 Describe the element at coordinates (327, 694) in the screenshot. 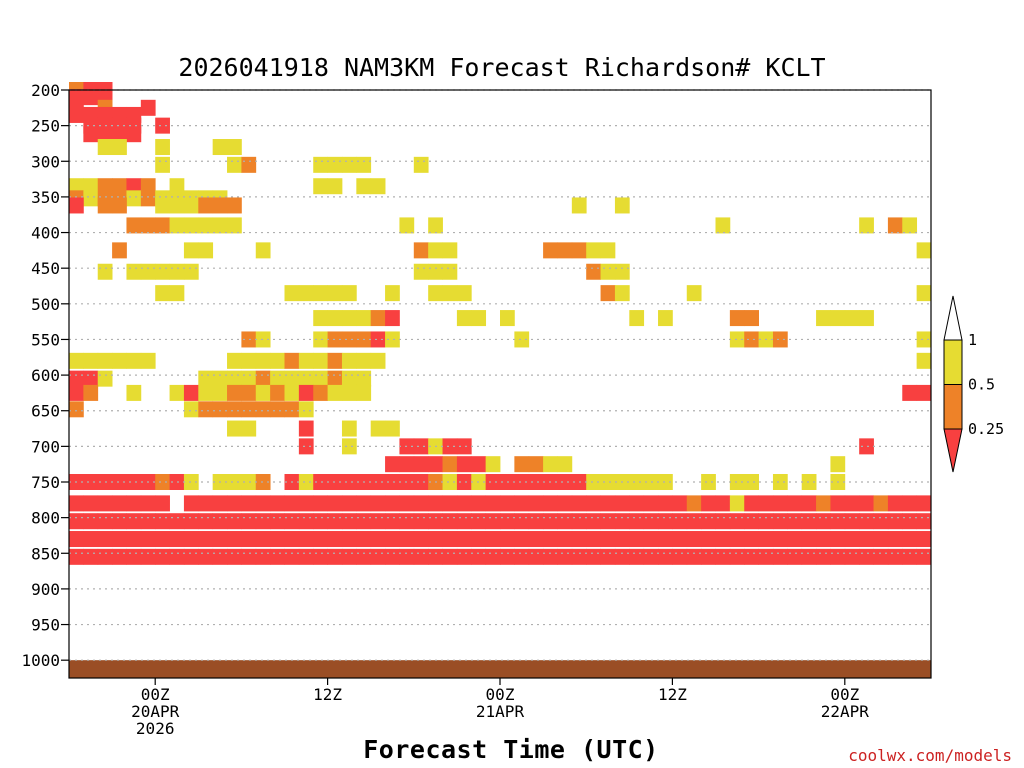

I see `x-tick-label: 12Z` at that location.